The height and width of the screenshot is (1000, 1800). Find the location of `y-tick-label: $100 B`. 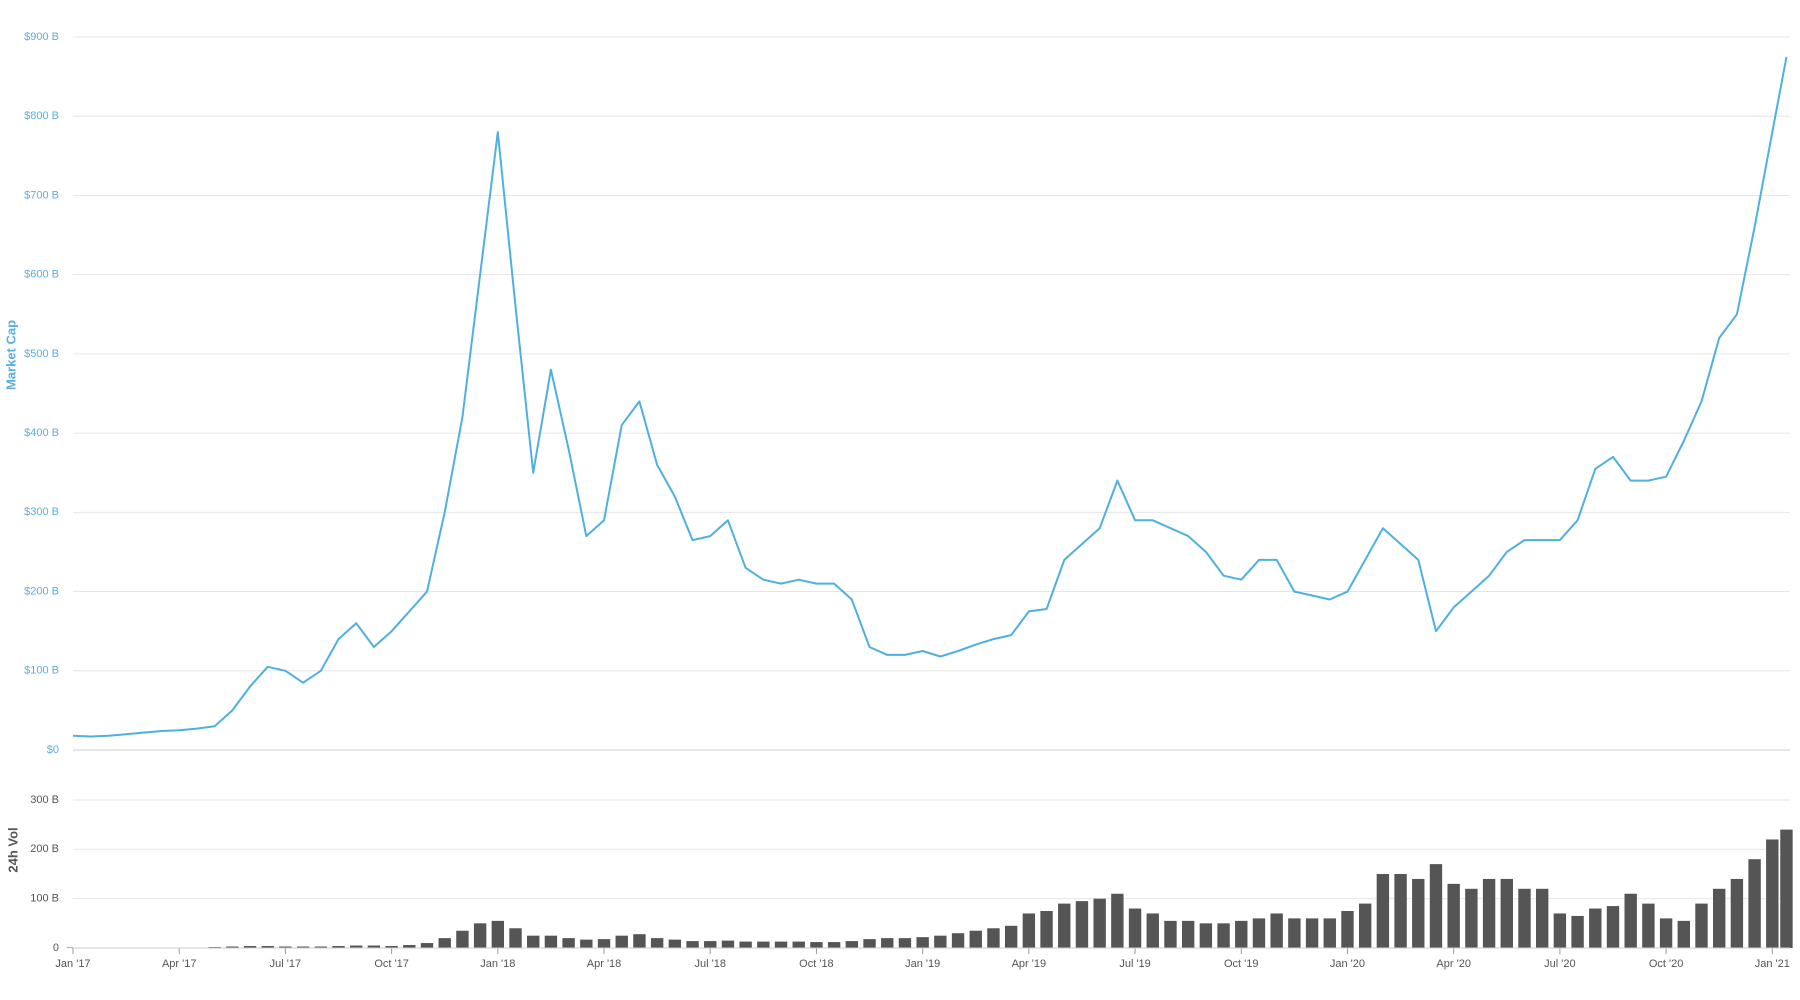

y-tick-label: $100 B is located at coordinates (41, 671).